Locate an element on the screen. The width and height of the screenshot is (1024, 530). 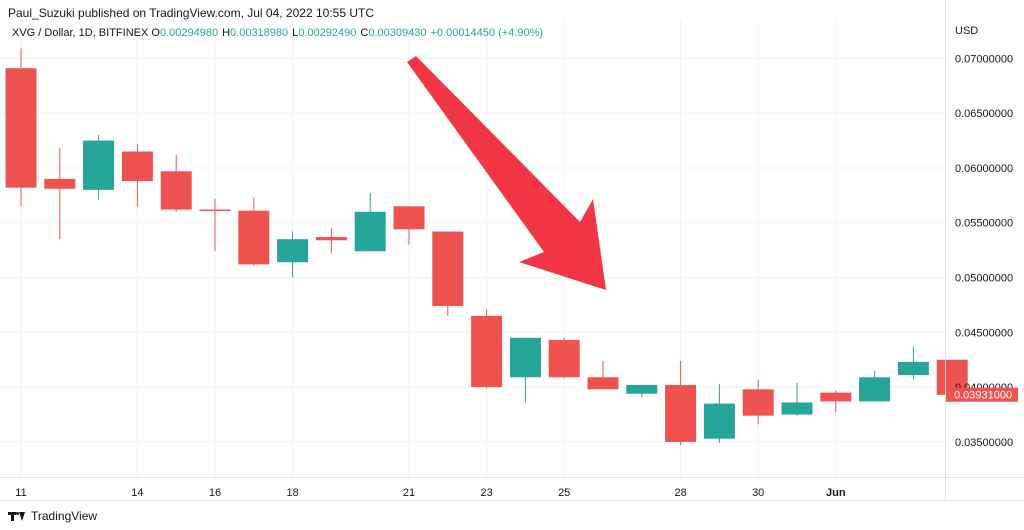
brand-footer: TradingView is located at coordinates (52, 516).